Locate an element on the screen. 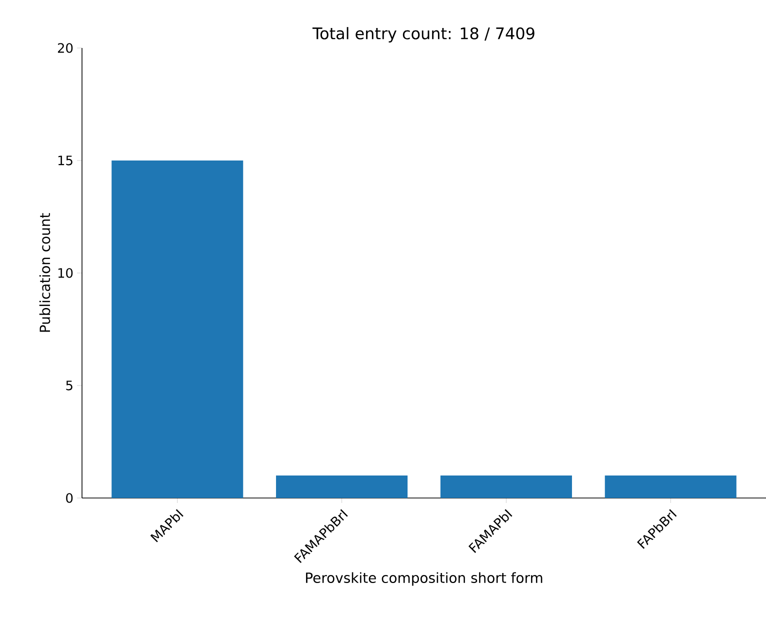  chart-title: Total entry count: 18 / 7409 is located at coordinates (423, 34).